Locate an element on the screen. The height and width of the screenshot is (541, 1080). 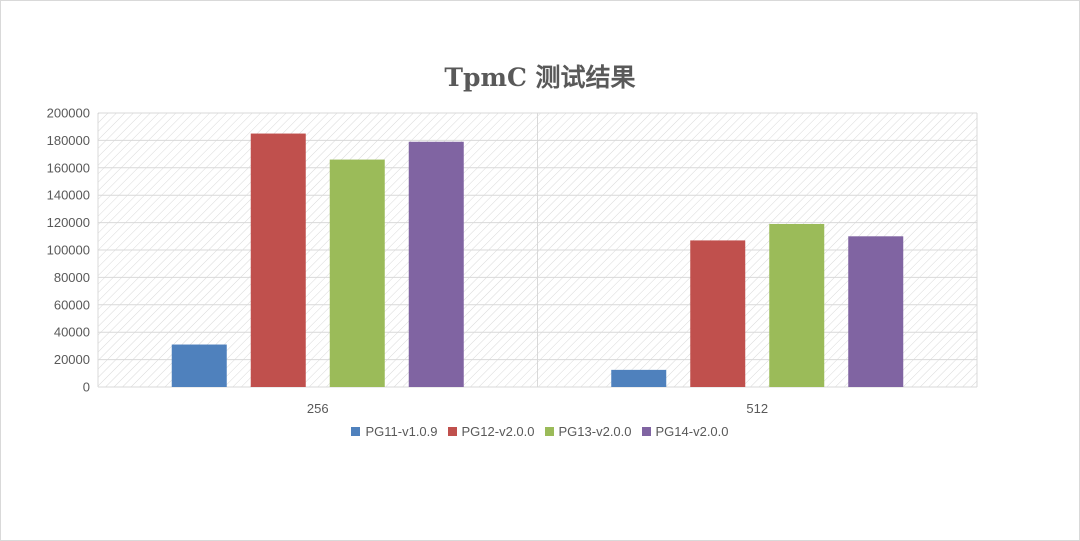
legend-item: PG11-v1.0.9 is located at coordinates (394, 431).